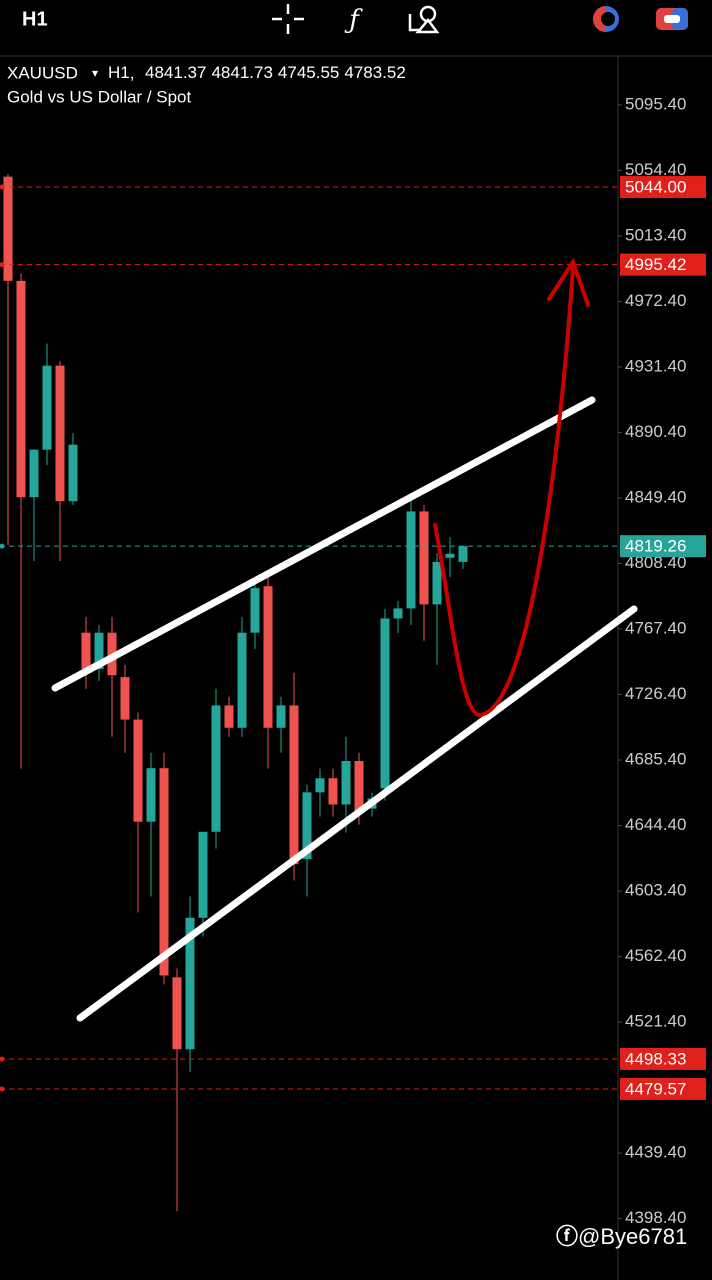 The image size is (712, 1280). I want to click on header-timeframe-value: H1, so click(119, 72).